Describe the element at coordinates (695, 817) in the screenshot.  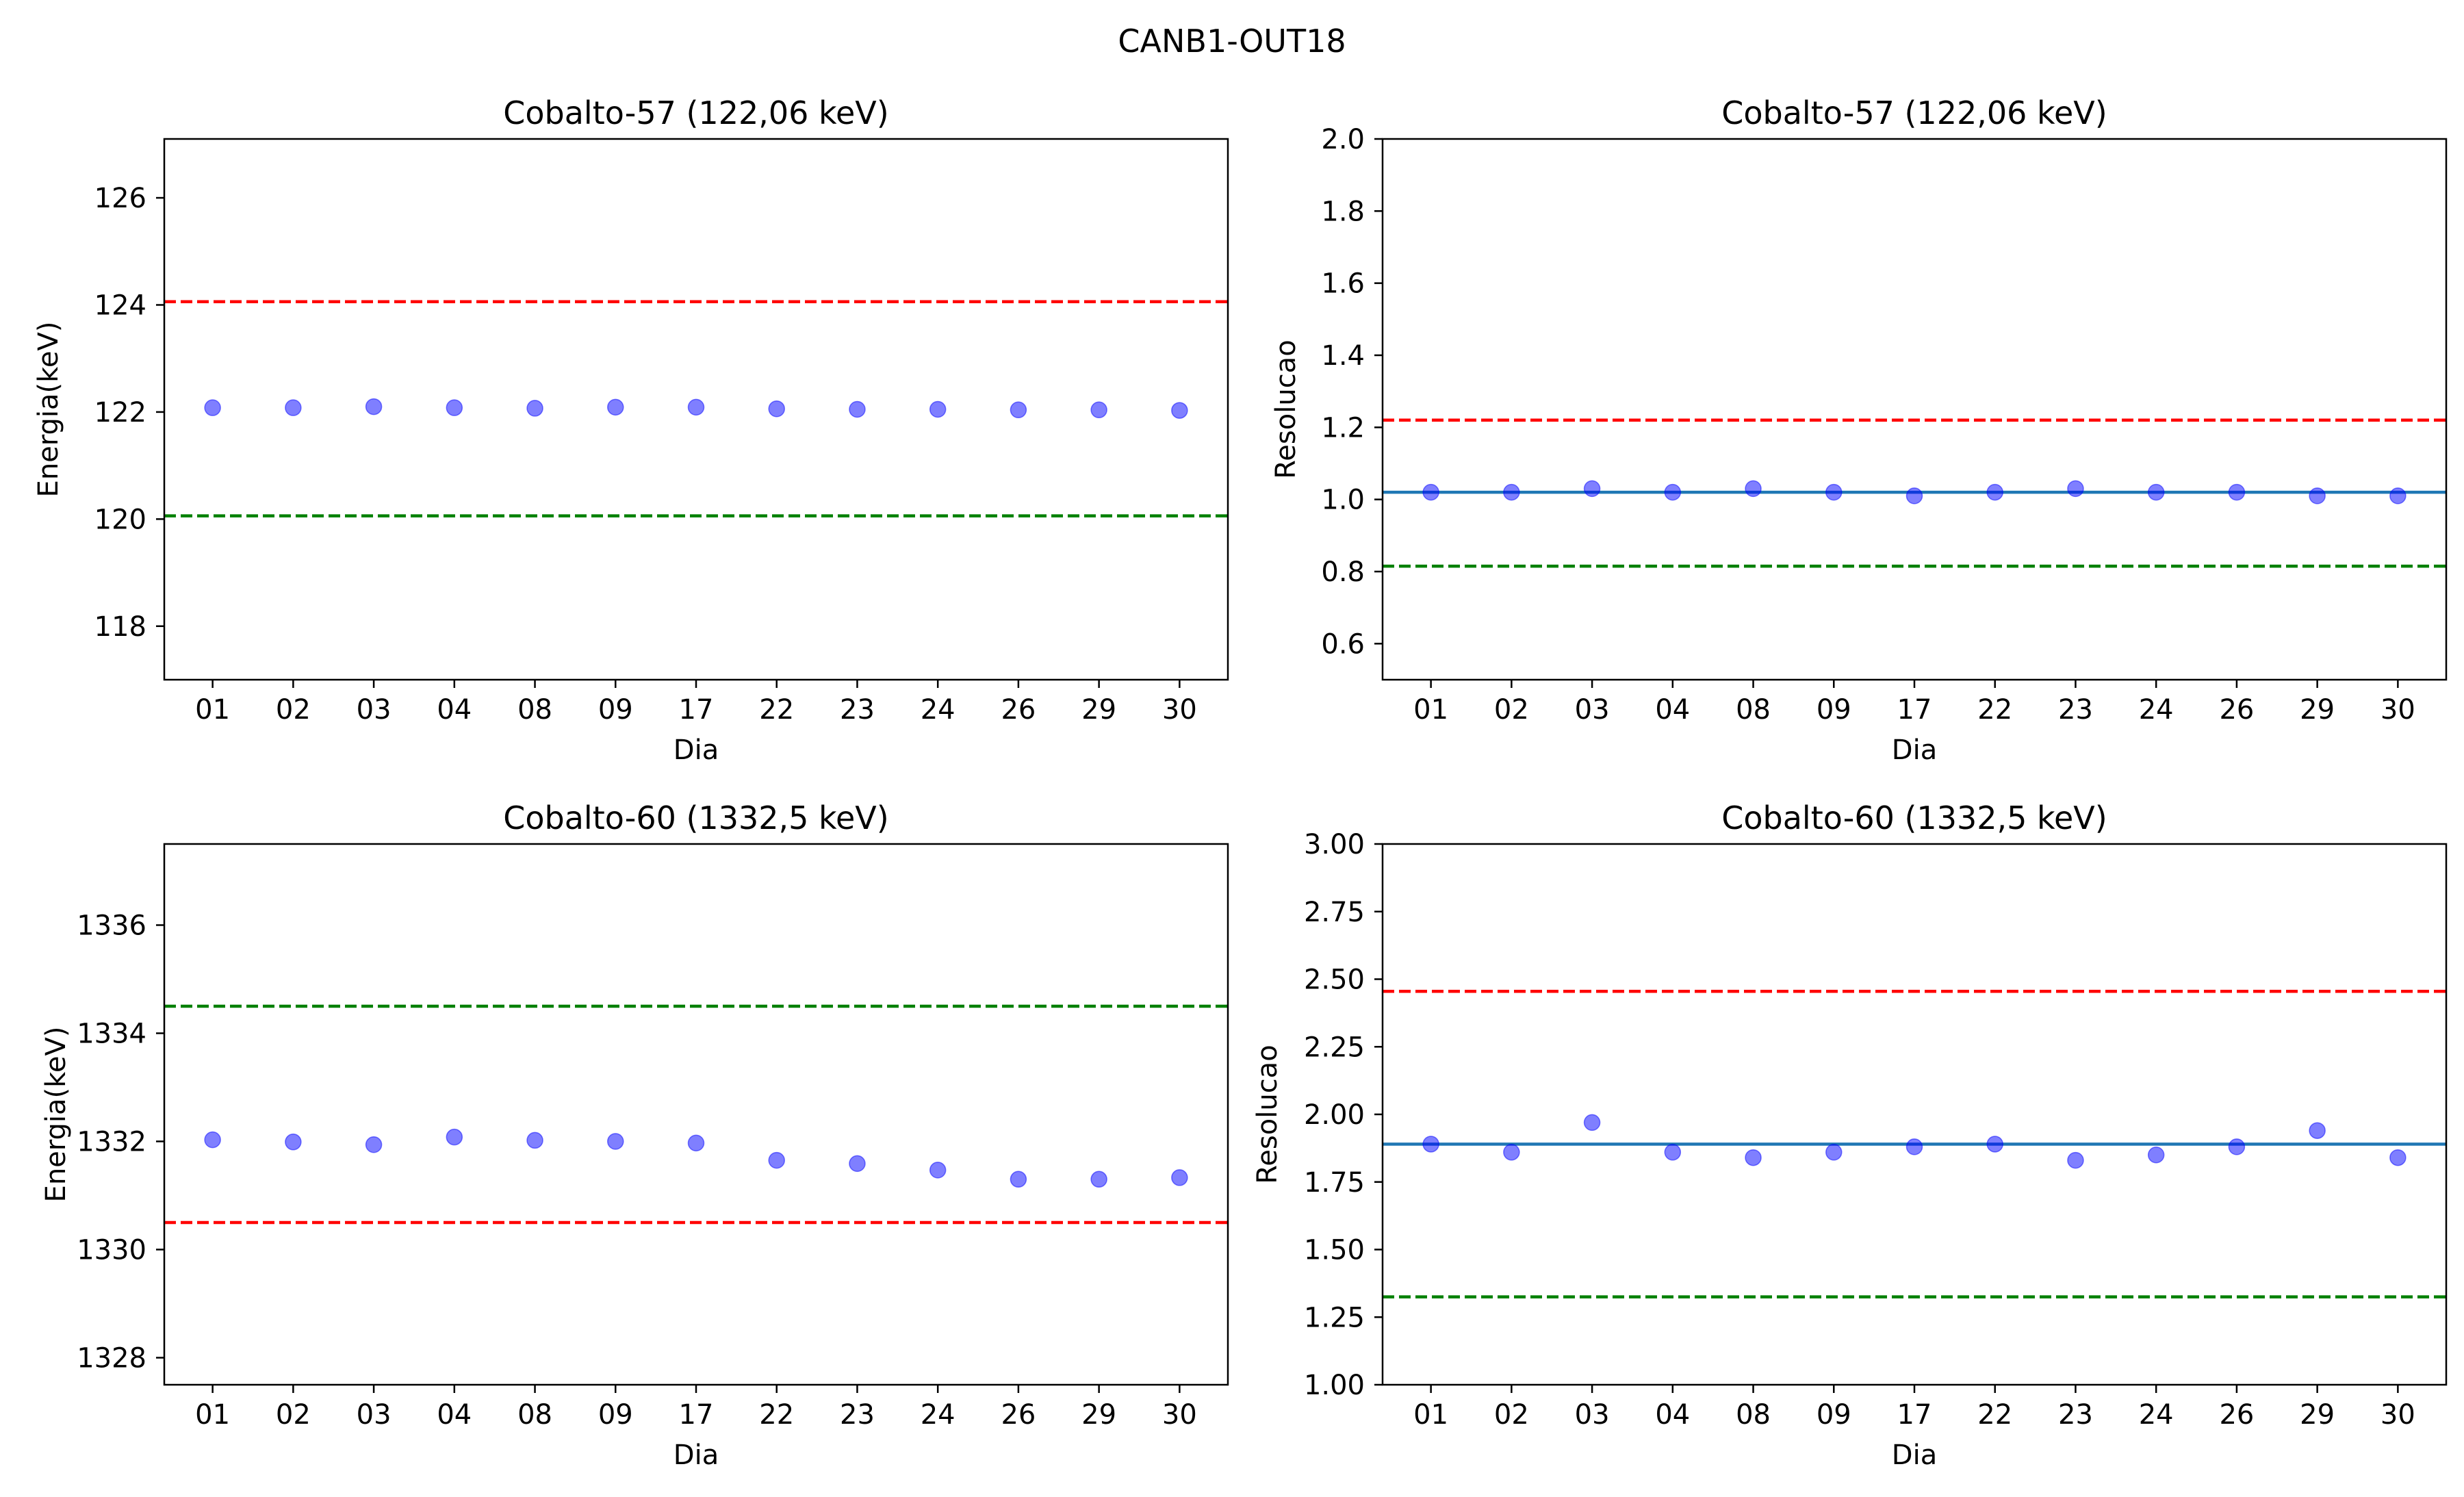
I see `subplot-title: Cobalto-60 (1332,5 keV)` at that location.